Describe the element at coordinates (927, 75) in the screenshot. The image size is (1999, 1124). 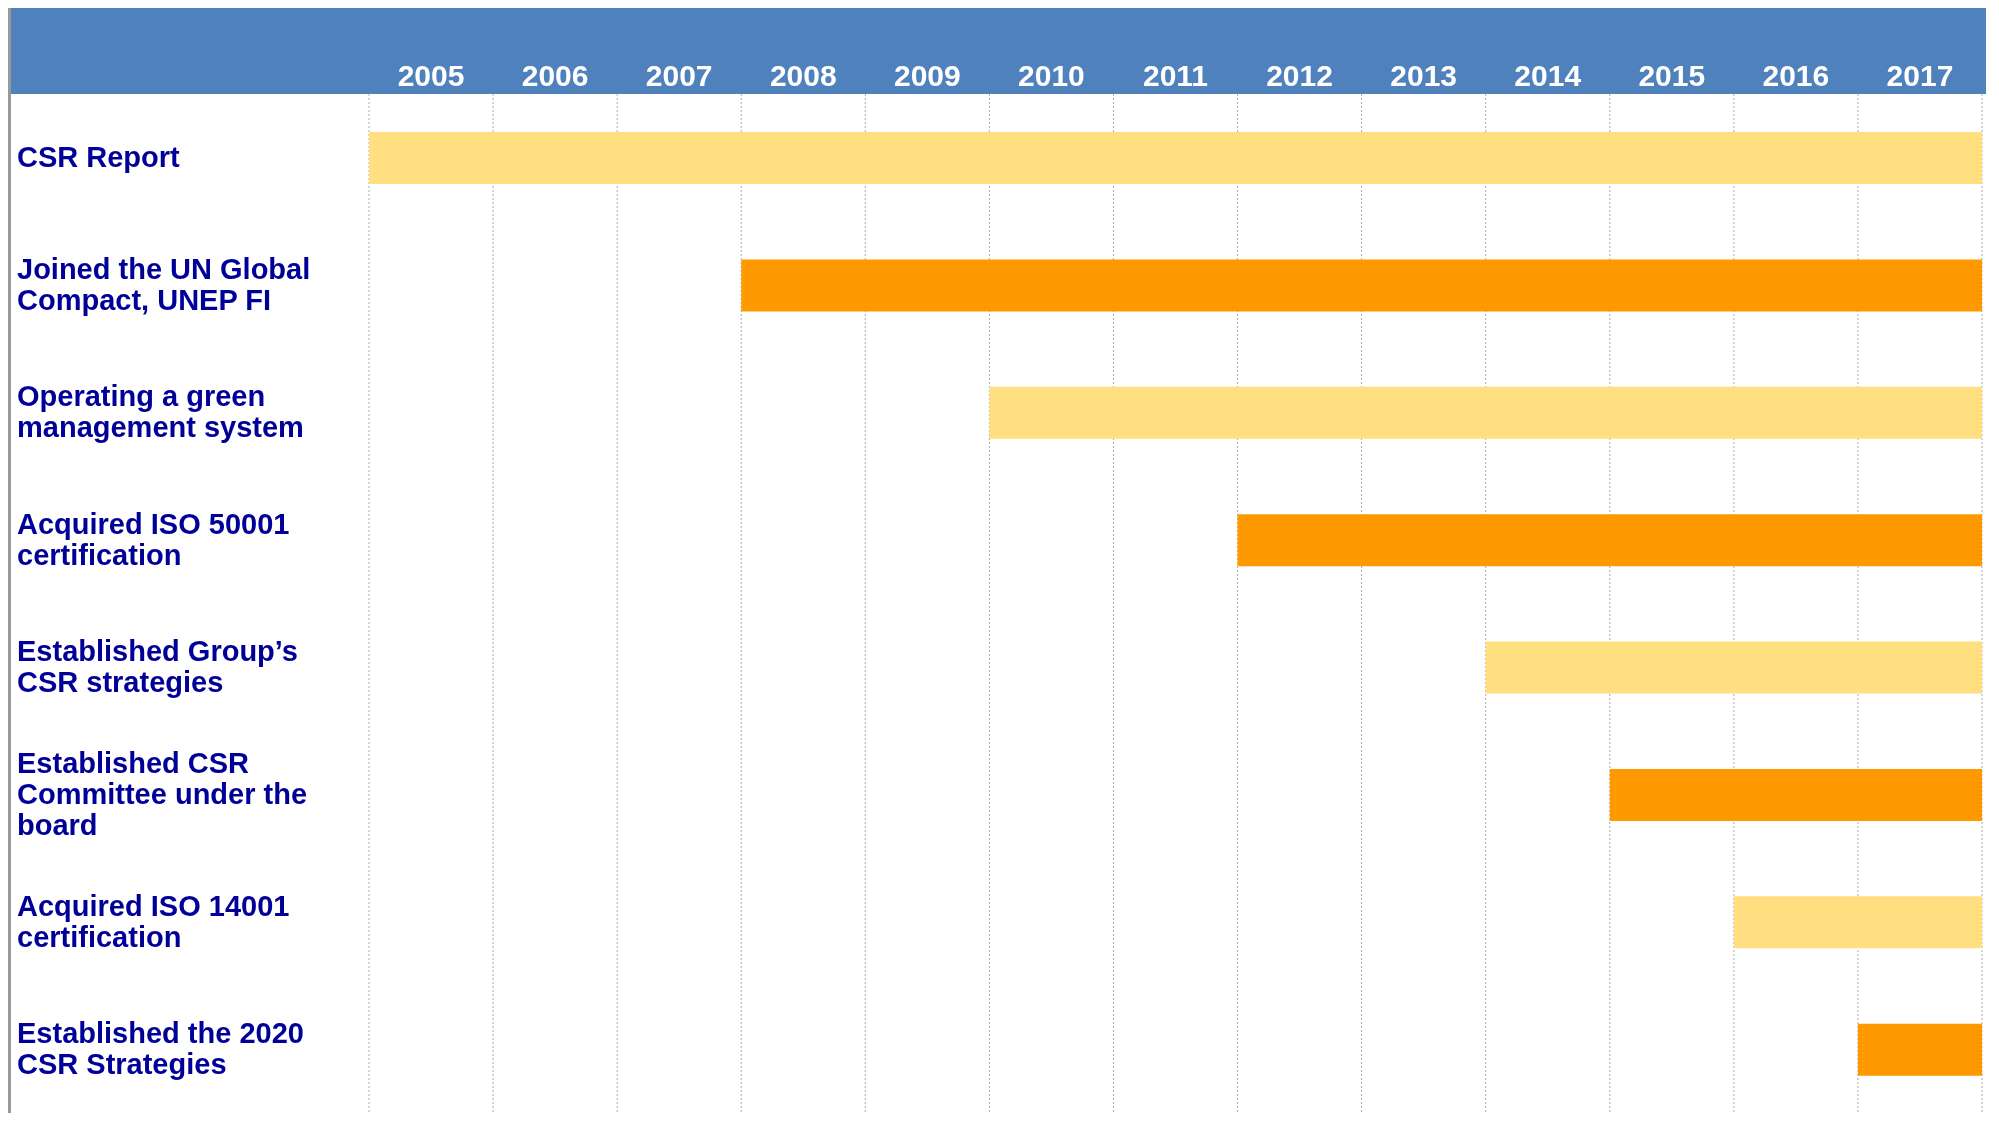
I see `x-tick-label: 2009` at that location.